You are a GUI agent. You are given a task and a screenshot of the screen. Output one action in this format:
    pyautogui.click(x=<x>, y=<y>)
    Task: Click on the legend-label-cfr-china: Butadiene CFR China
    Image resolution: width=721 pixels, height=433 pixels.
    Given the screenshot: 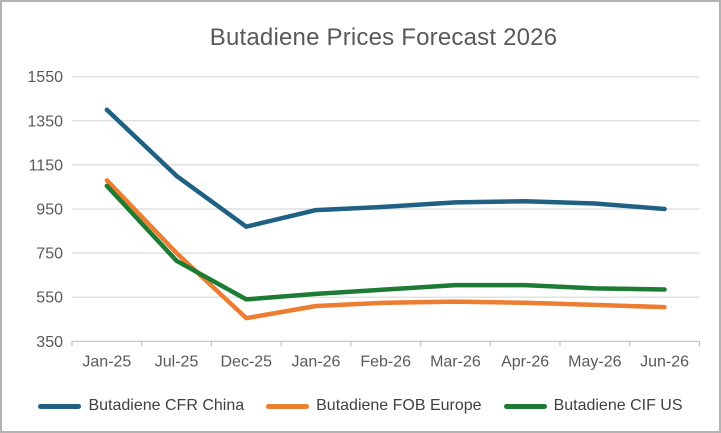 What is the action you would take?
    pyautogui.click(x=166, y=405)
    